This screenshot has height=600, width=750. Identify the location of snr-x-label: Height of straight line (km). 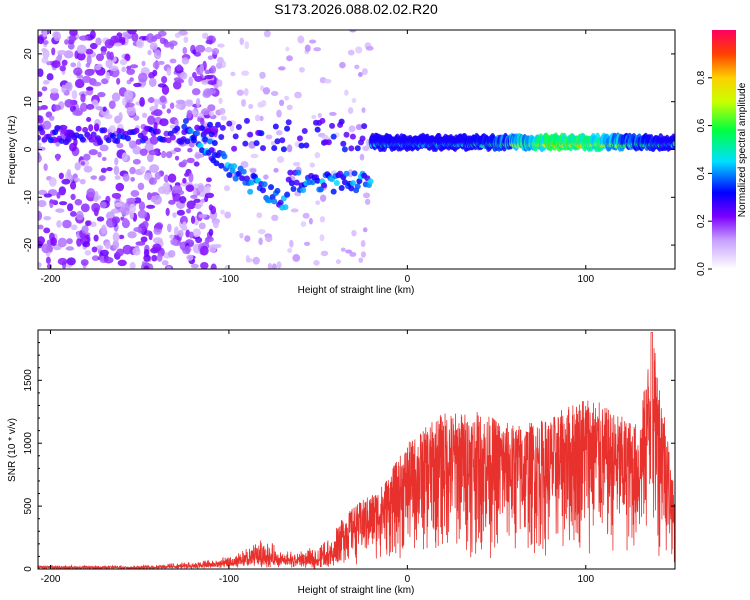
(356, 590).